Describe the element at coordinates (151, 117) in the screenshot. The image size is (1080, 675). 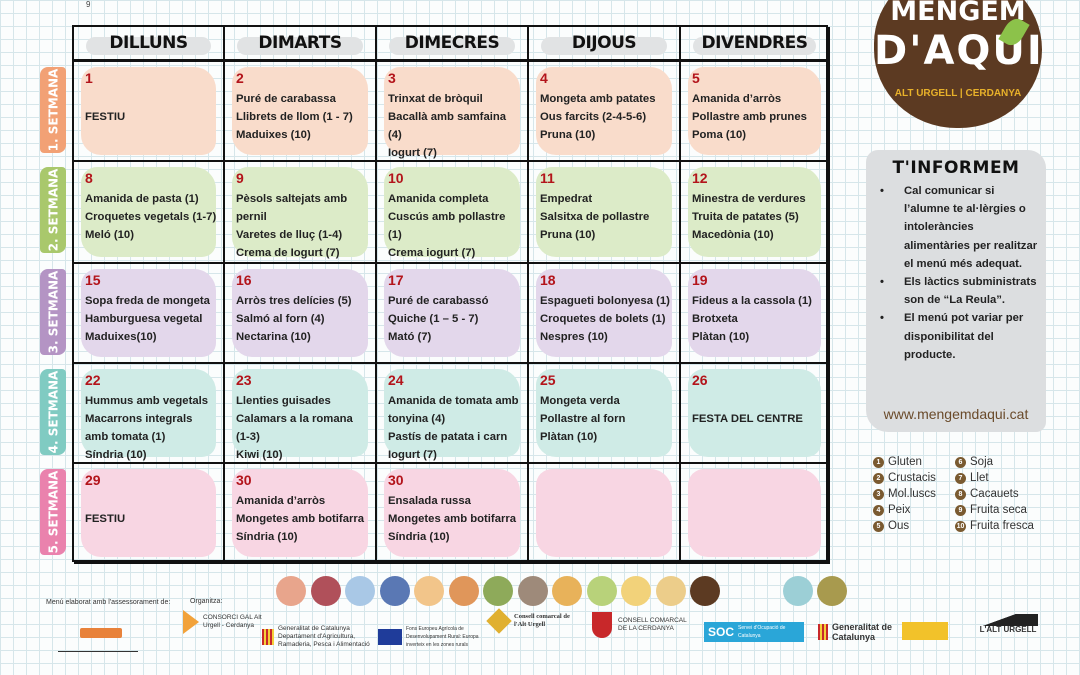
I see `meal-list: FESTIU` at that location.